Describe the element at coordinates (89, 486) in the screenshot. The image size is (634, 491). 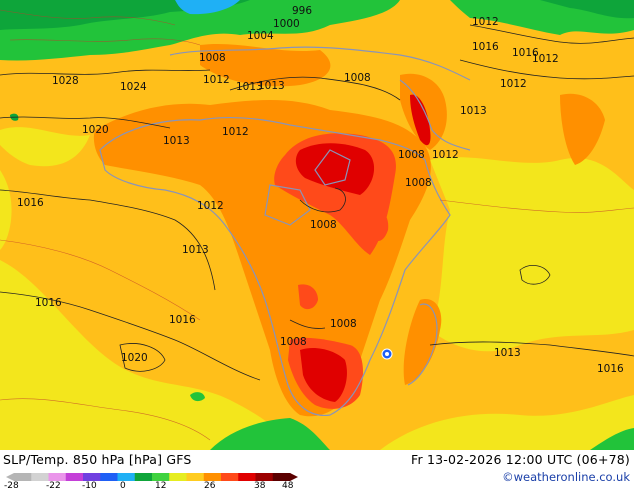
I see `legend-tick: -10` at that location.